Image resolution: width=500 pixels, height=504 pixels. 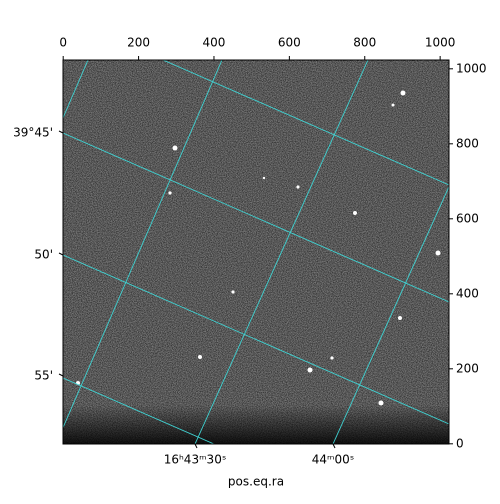 I want to click on x-tick-label: 0, so click(x=63, y=43).